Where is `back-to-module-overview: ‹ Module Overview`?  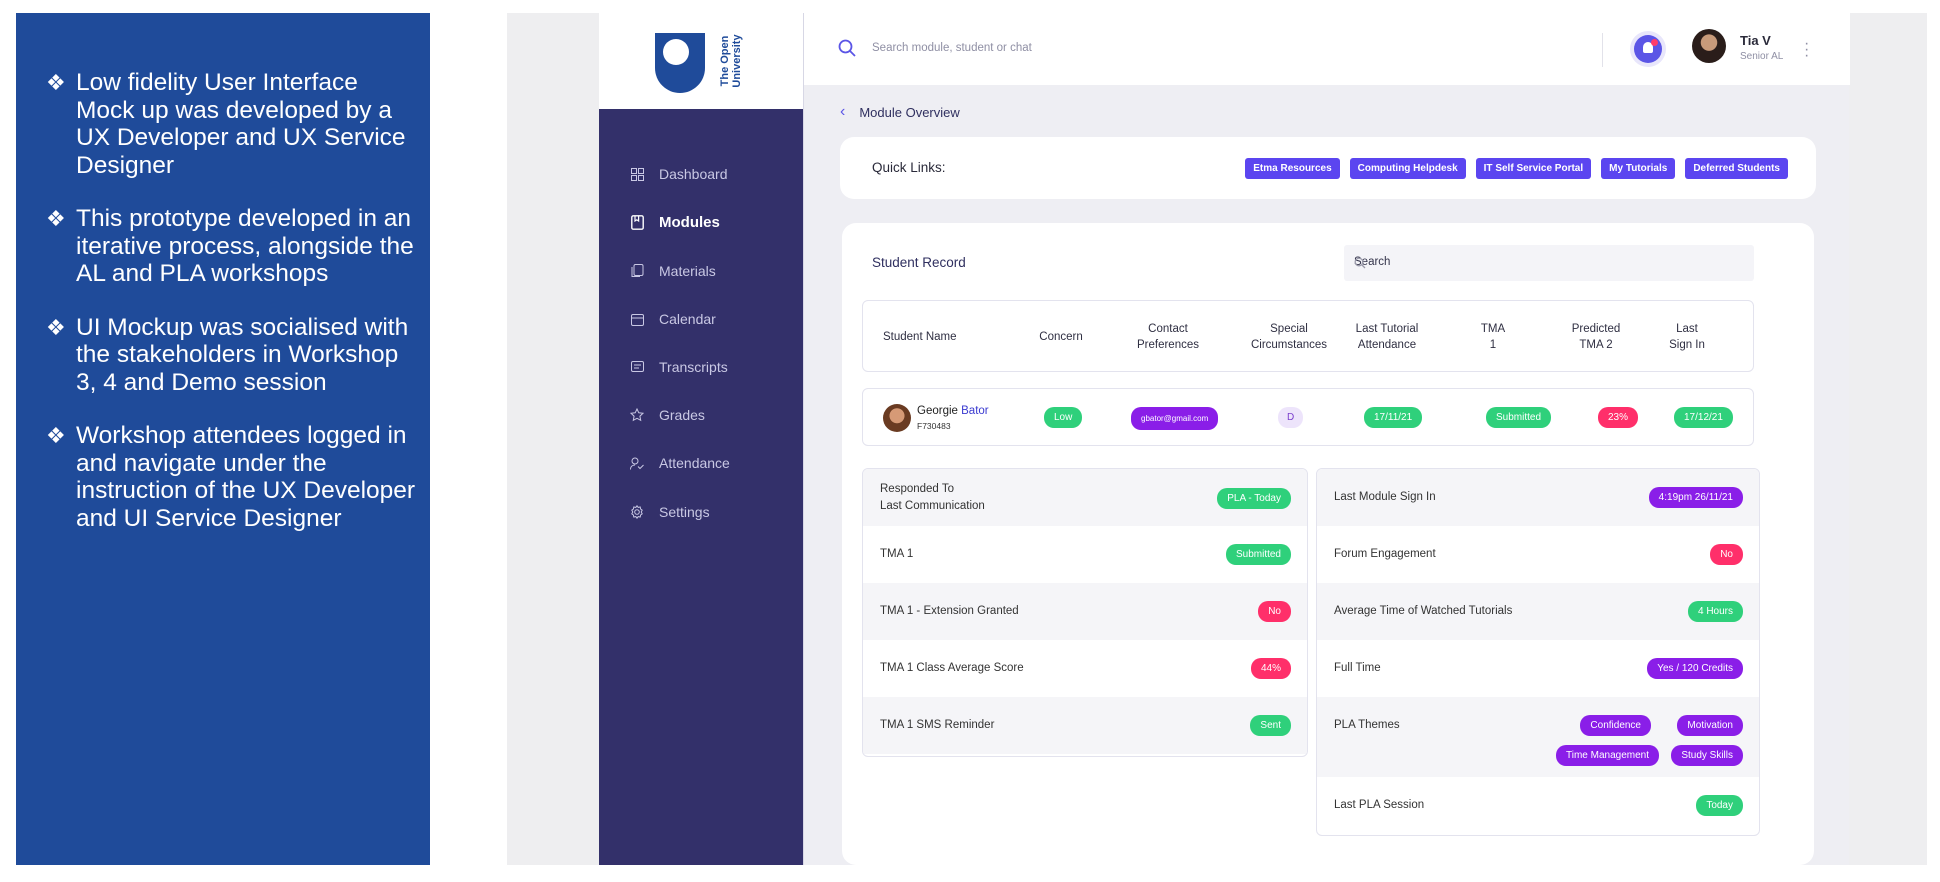 back-to-module-overview: ‹ Module Overview is located at coordinates (900, 112).